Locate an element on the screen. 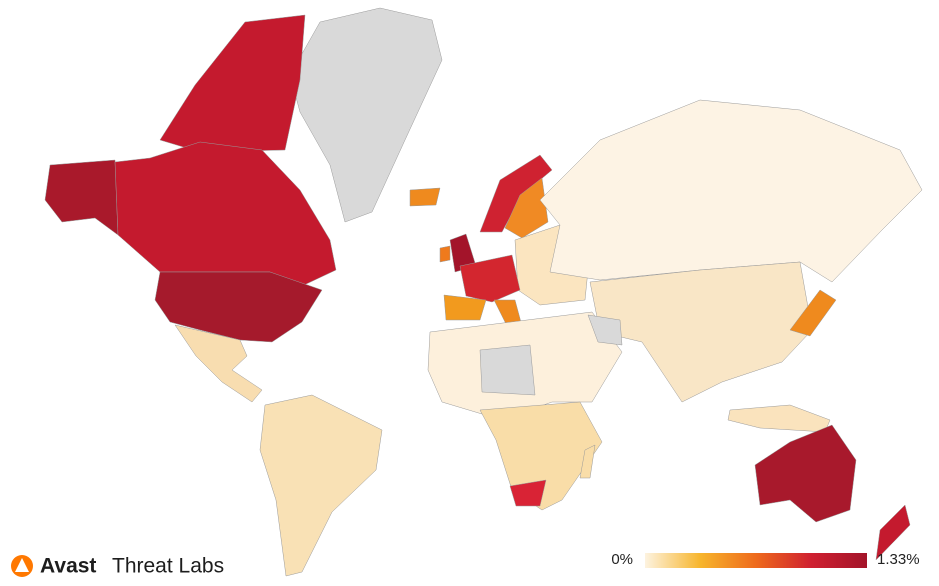 The width and height of the screenshot is (939, 586). norway is located at coordinates (516, 193).